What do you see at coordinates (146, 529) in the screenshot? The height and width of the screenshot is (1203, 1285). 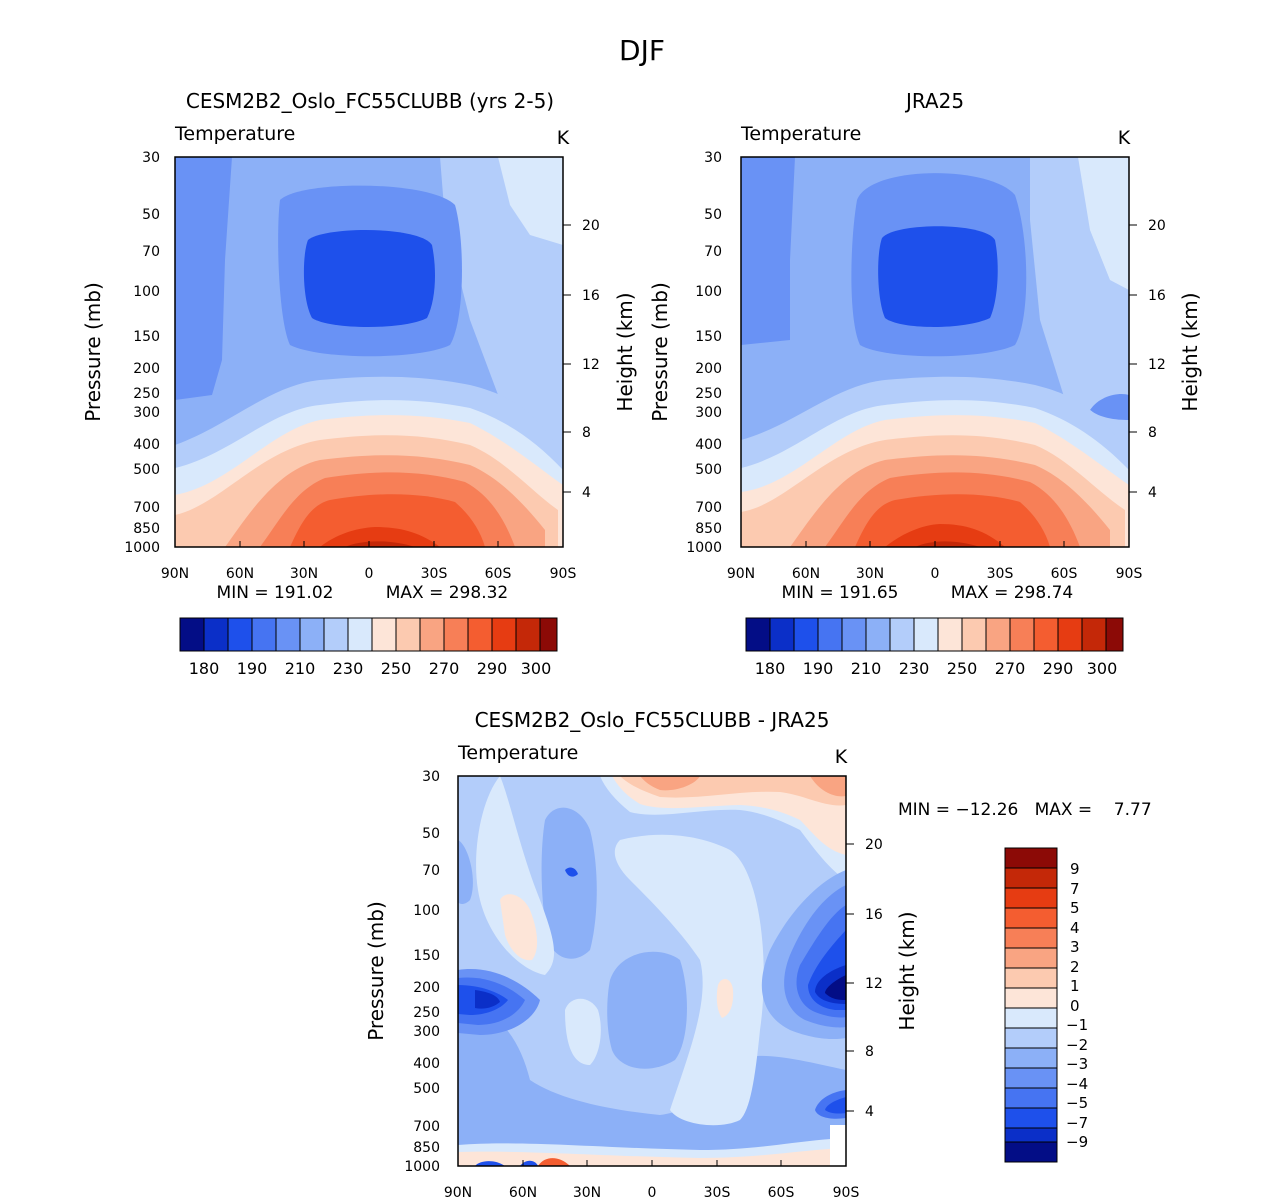 I see `y-tick-label: 850` at bounding box center [146, 529].